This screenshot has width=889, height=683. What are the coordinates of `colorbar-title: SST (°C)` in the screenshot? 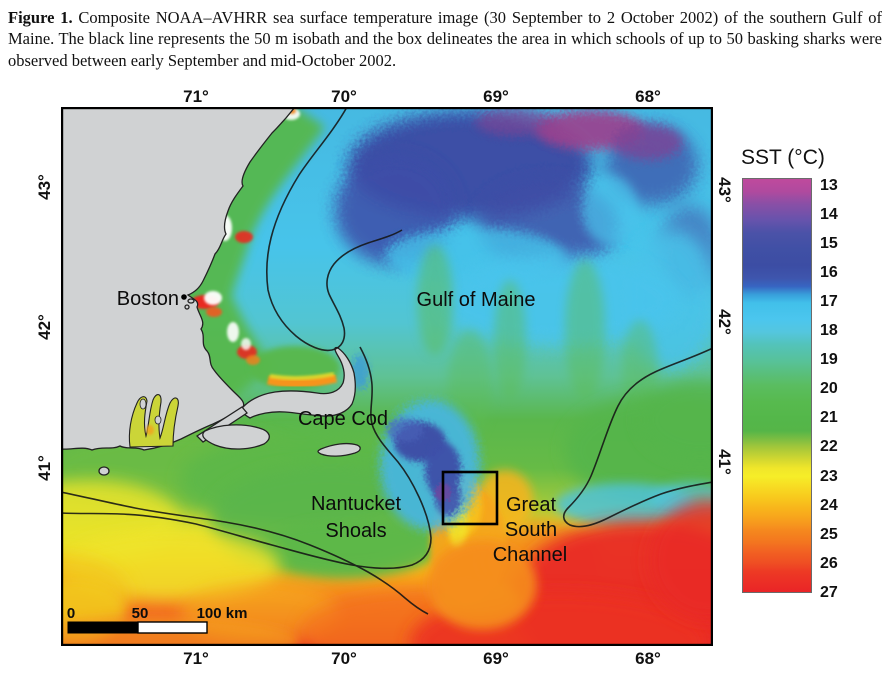 It's located at (783, 157).